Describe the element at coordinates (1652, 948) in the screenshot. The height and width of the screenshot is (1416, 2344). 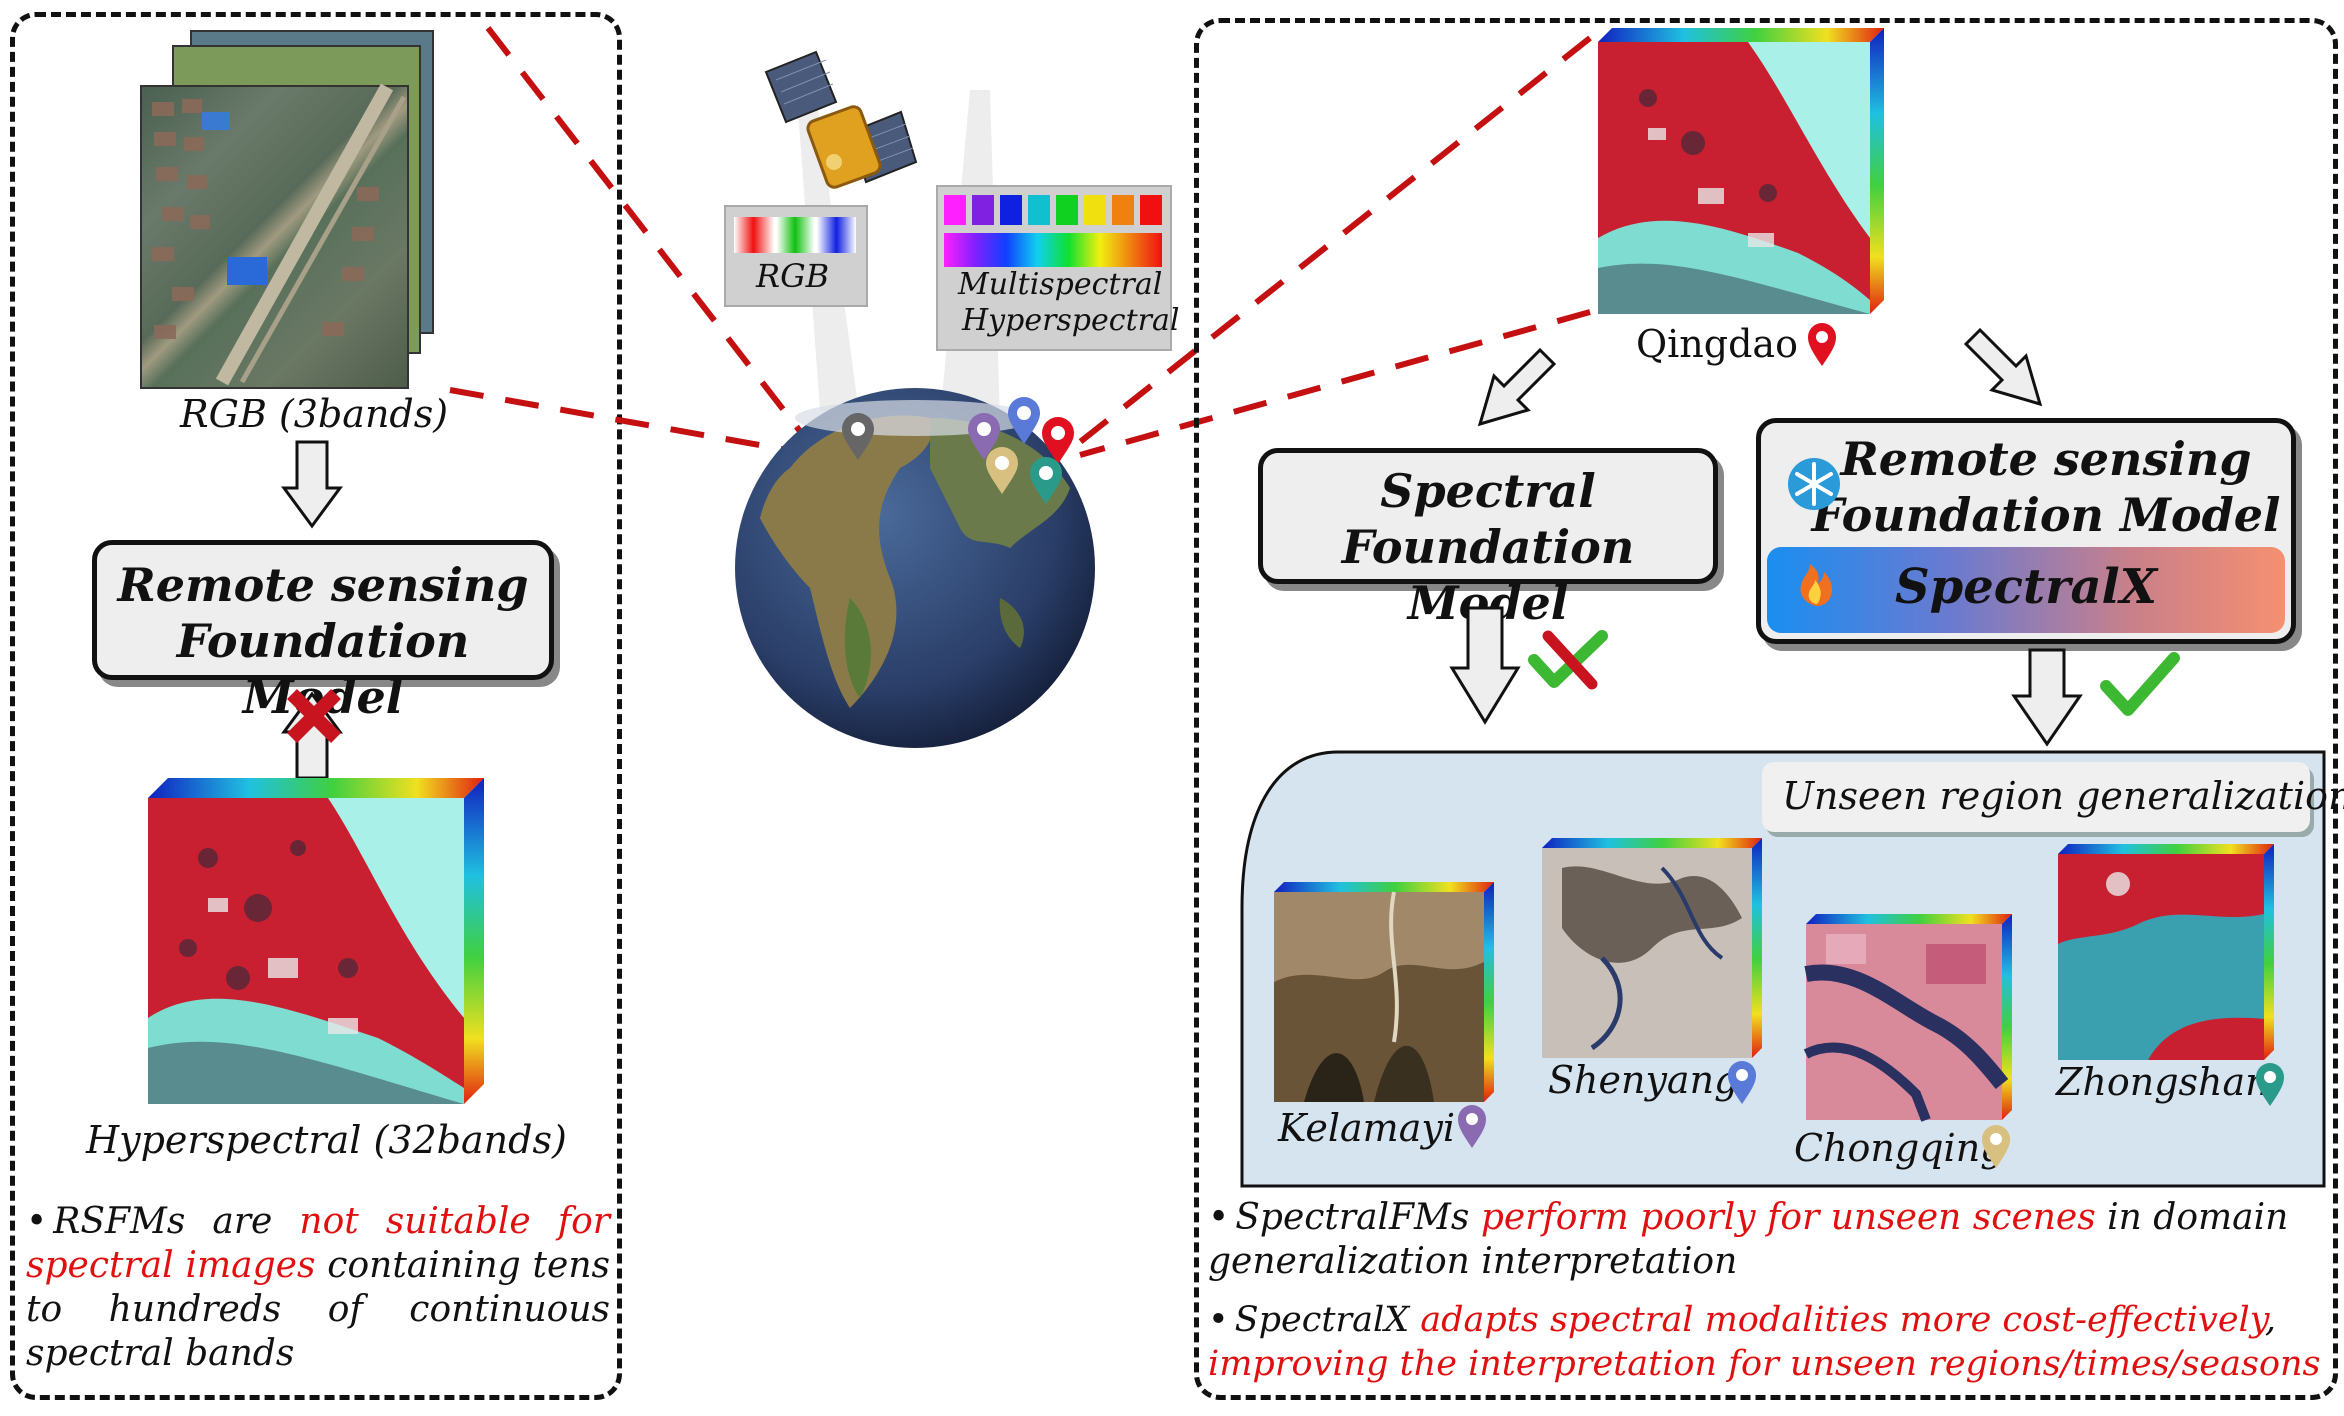
I see `shenyang-cube` at that location.